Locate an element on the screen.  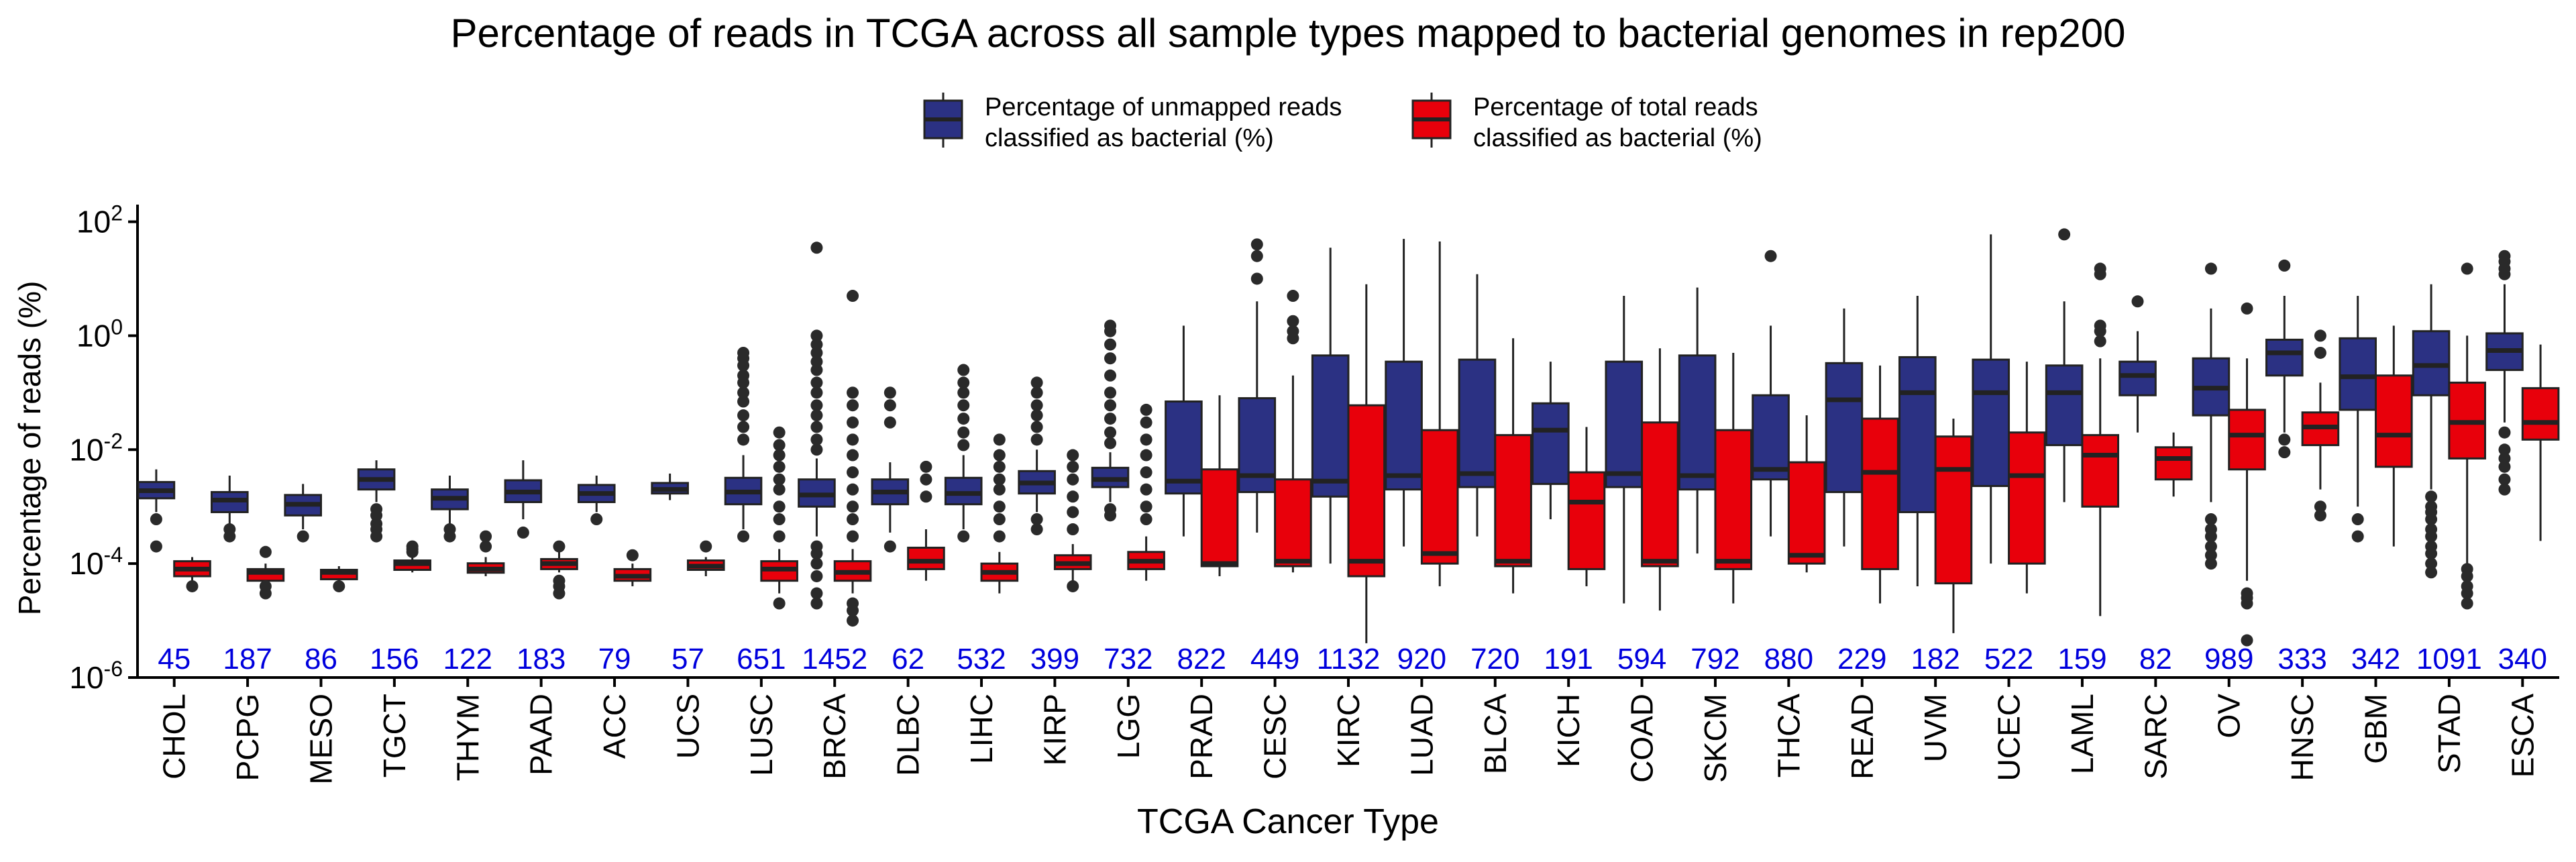
sample-count-label: 183 is located at coordinates (541, 659).